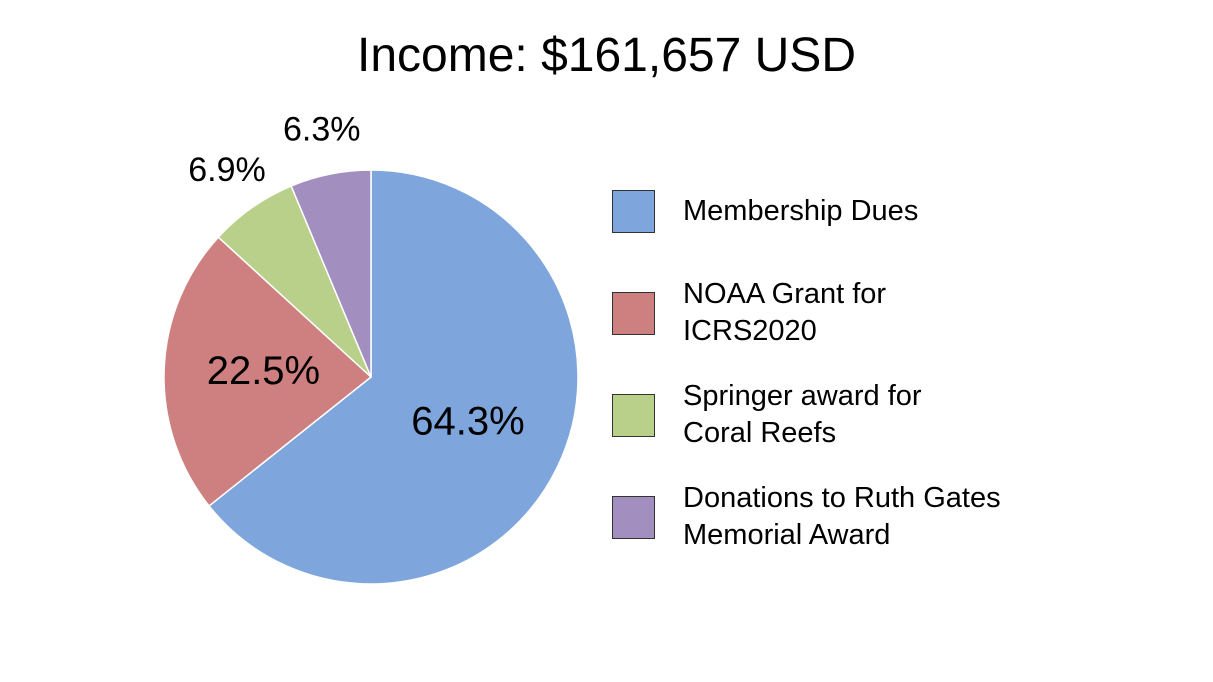  Describe the element at coordinates (467, 421) in the screenshot. I see `slice-label: 64.3%` at that location.